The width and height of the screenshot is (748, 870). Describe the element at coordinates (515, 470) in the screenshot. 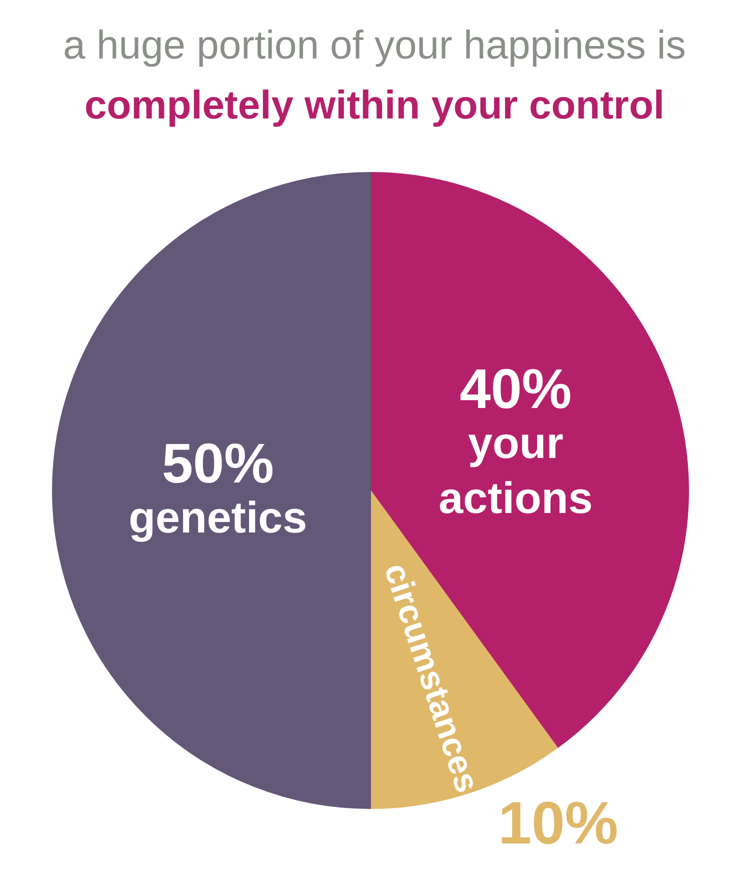

I see `slice-label: your actions` at that location.